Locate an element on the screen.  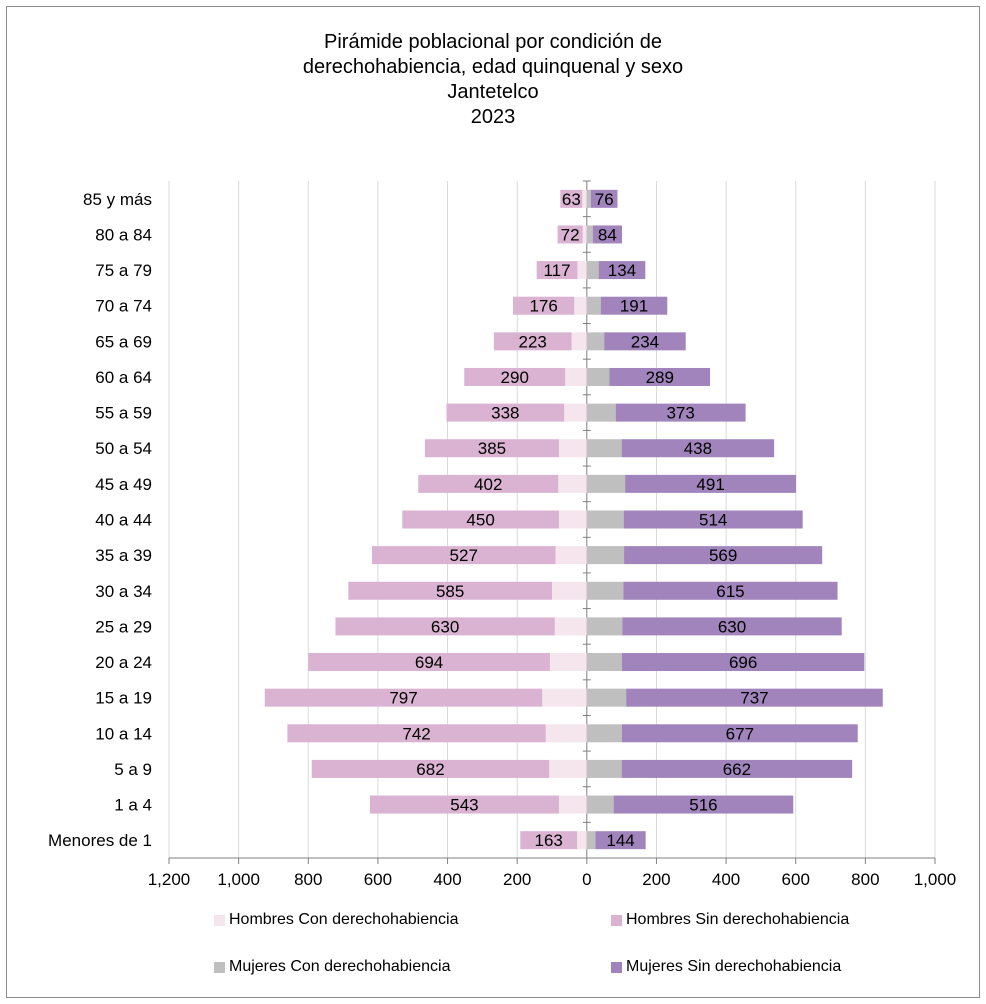
legend-swatch-mujeres-sin is located at coordinates (616, 967).